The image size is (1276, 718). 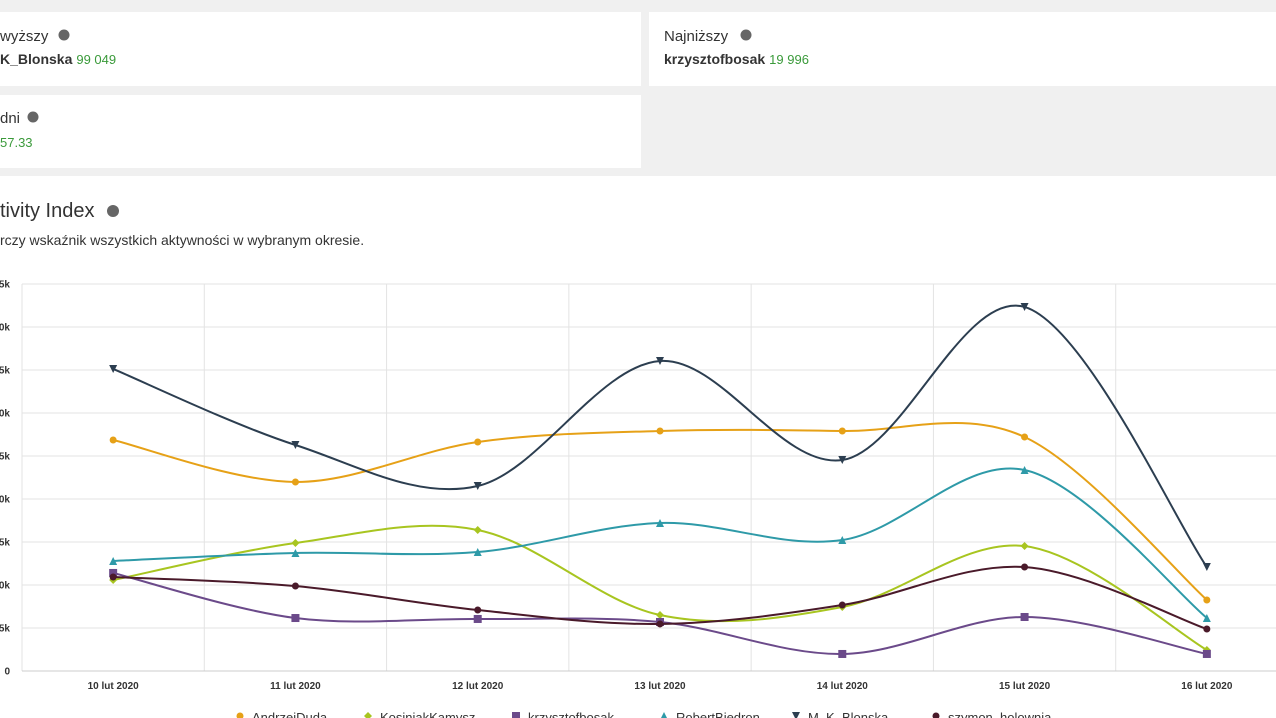 I want to click on card-label: dni, so click(x=10, y=118).